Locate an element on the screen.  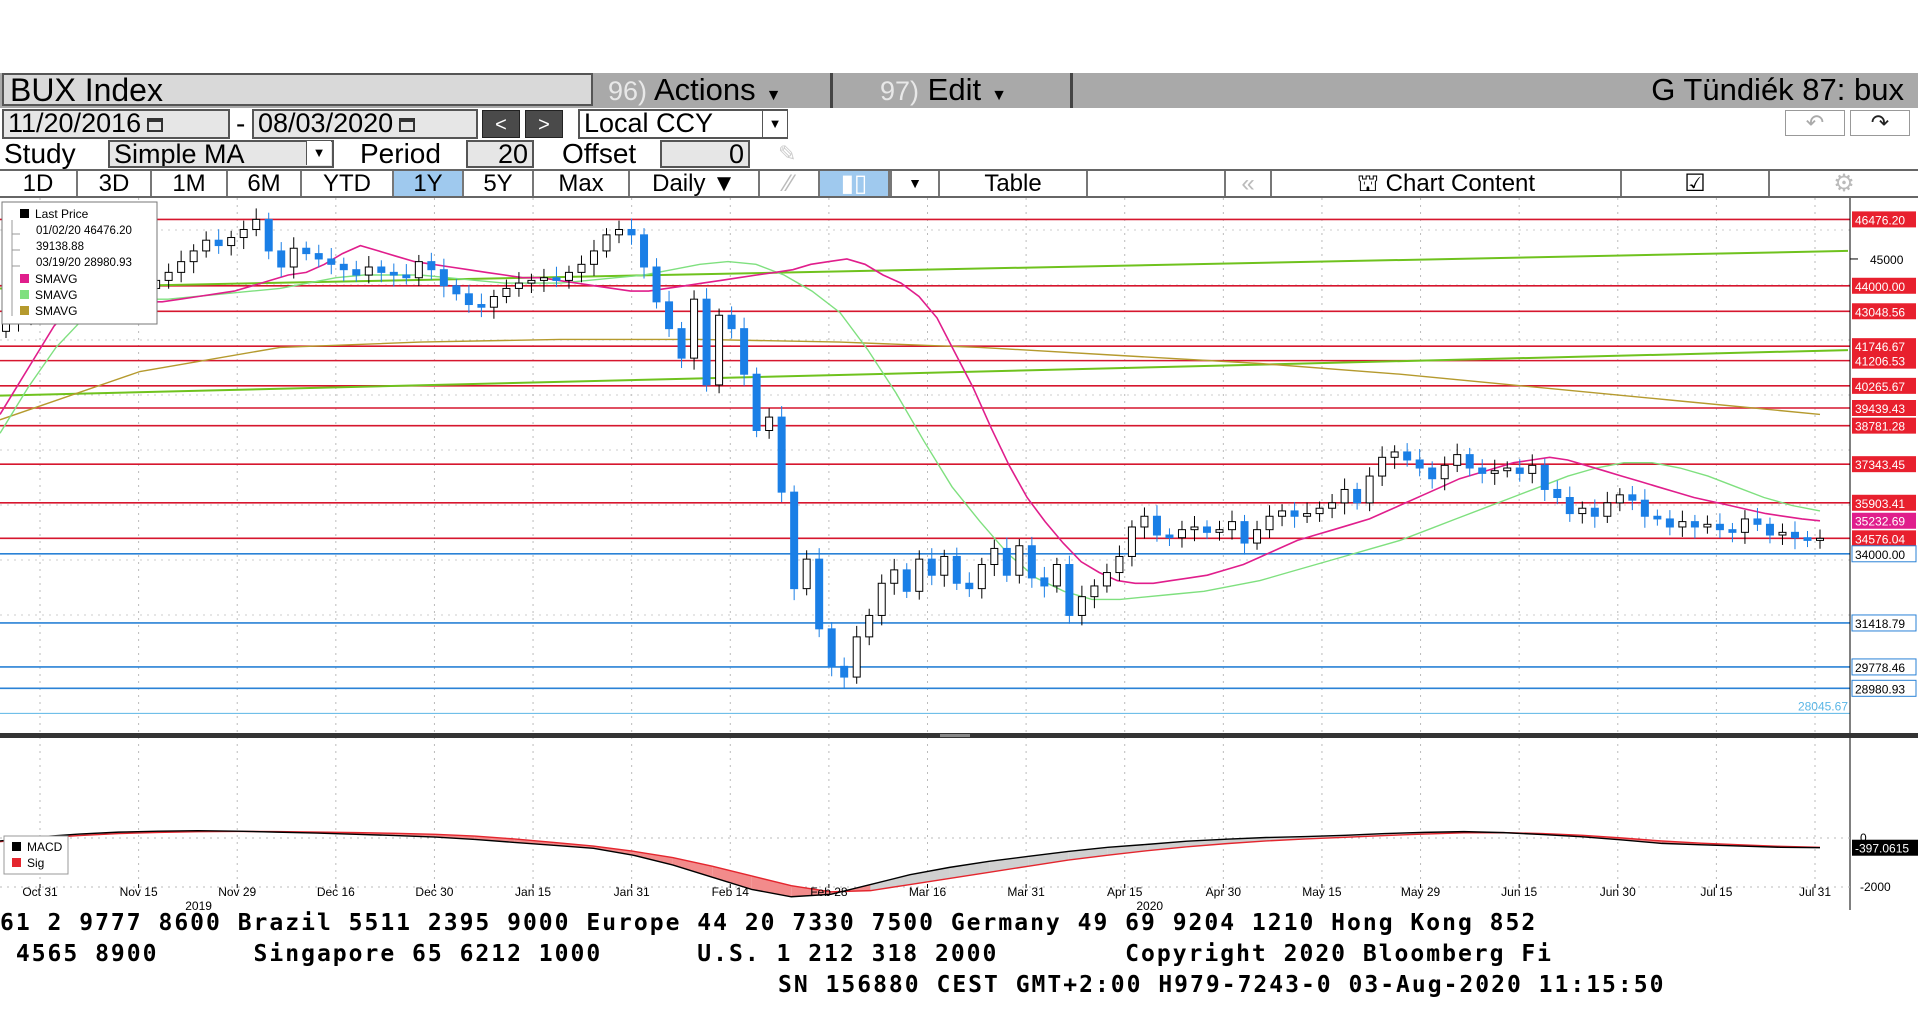
tab-max: Max is located at coordinates (582, 183).